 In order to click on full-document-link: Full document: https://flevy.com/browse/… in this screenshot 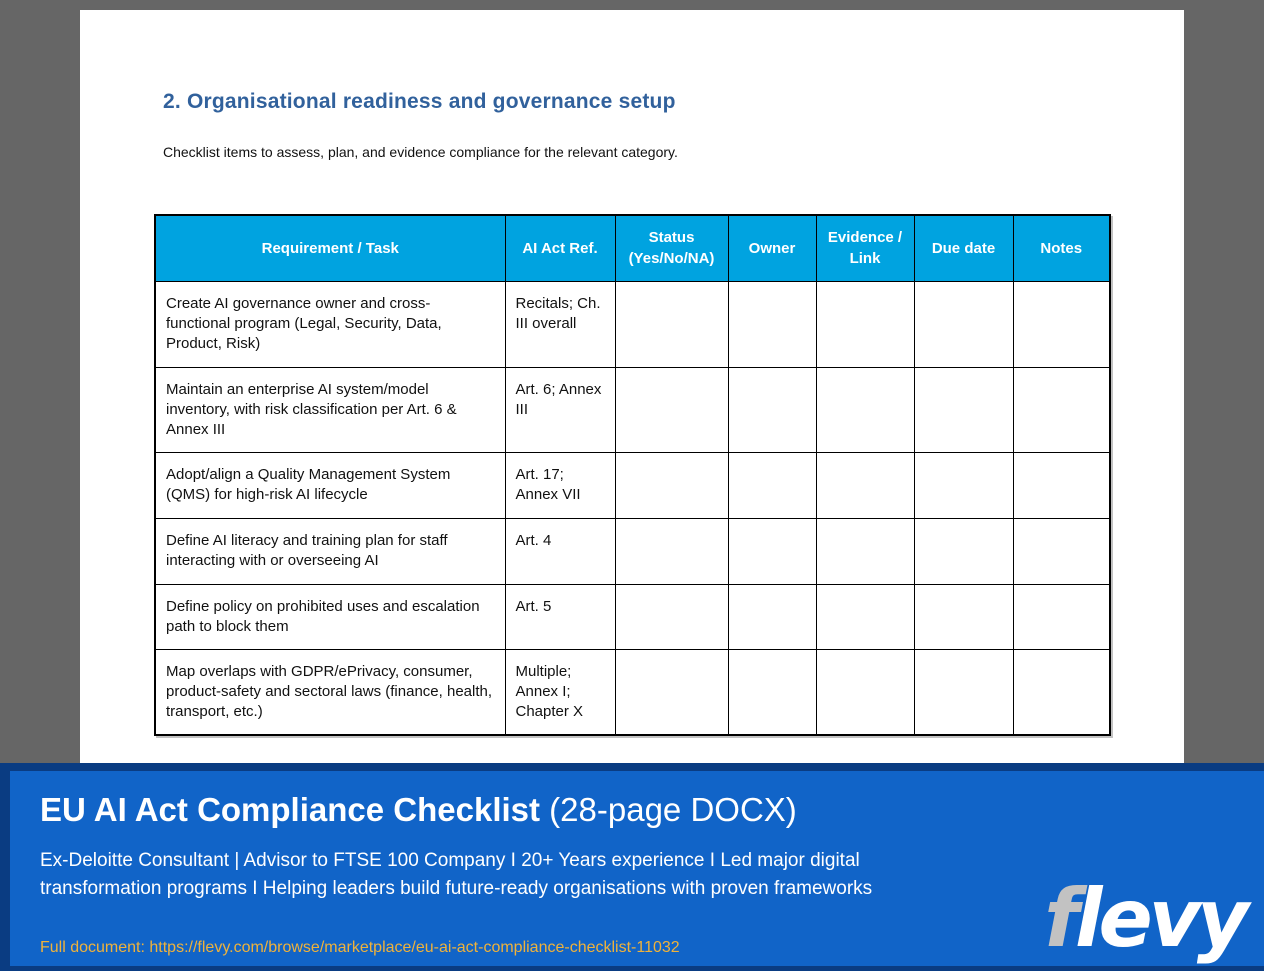, I will do `click(360, 948)`.